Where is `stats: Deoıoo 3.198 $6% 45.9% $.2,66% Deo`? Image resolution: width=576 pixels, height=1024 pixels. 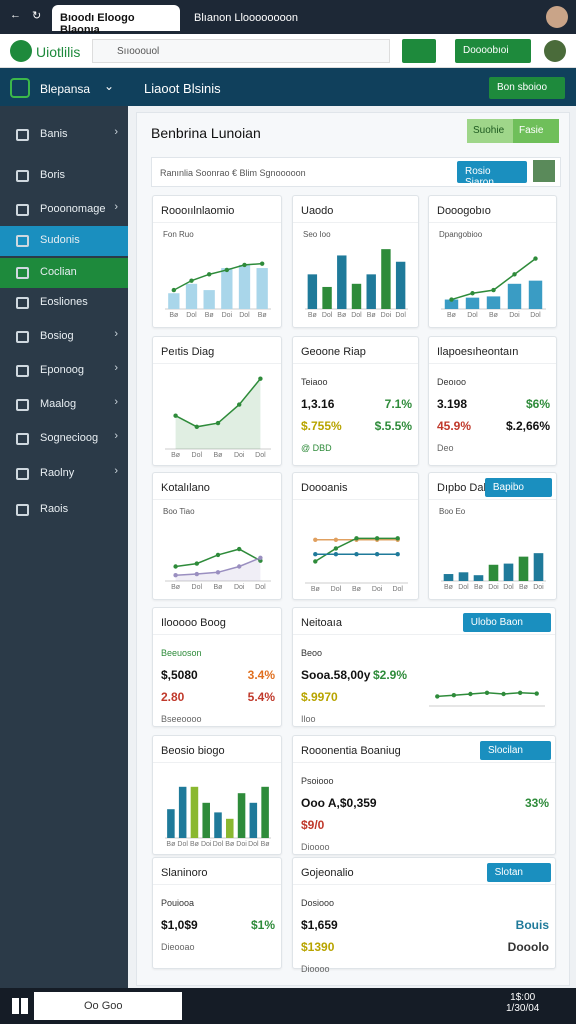 stats: Deoıoo 3.198 $6% 45.9% $.2,66% Deo is located at coordinates (493, 415).